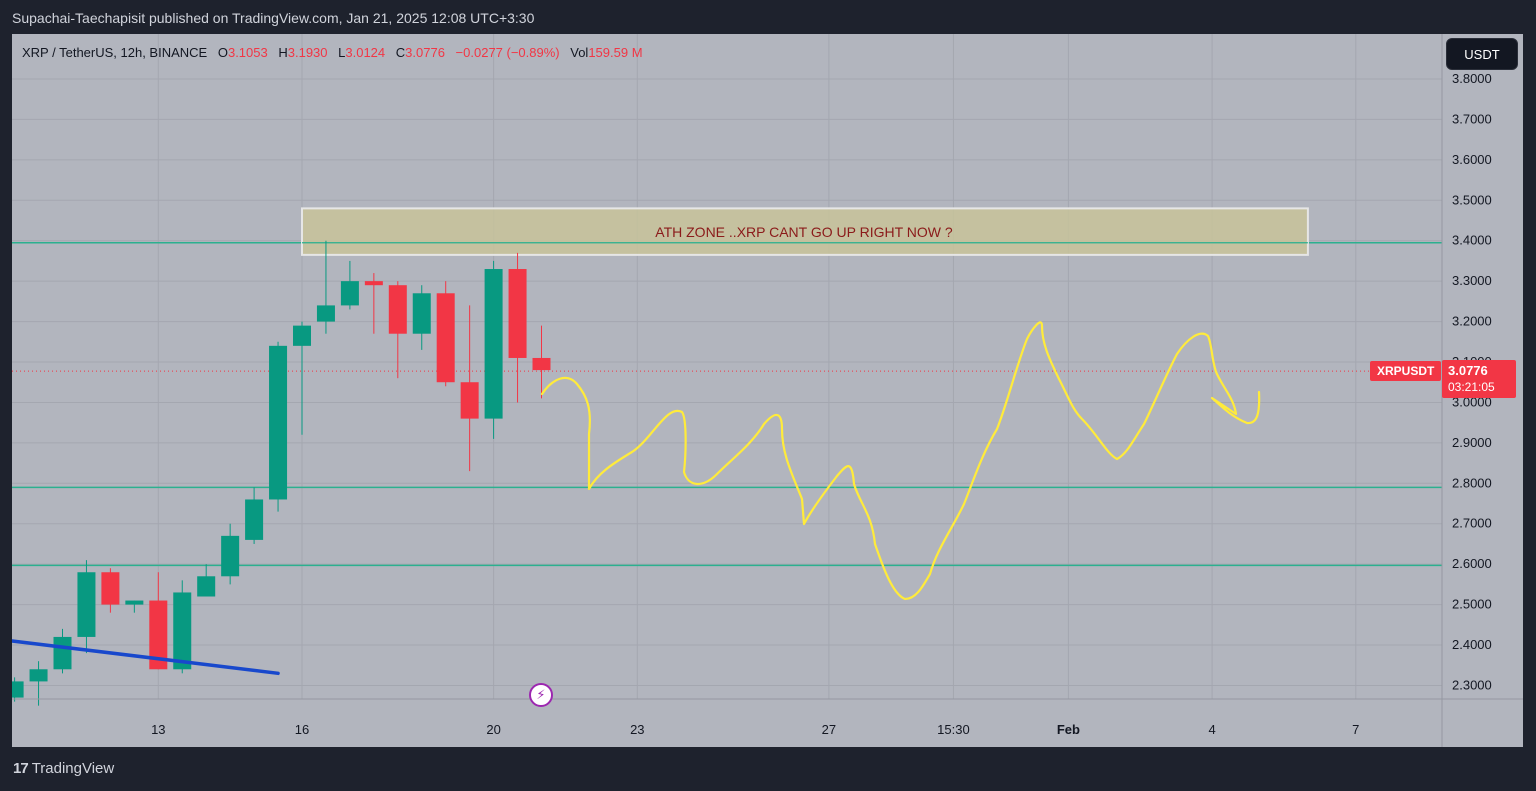  I want to click on price-tick-label: 3.8000, so click(1472, 78).